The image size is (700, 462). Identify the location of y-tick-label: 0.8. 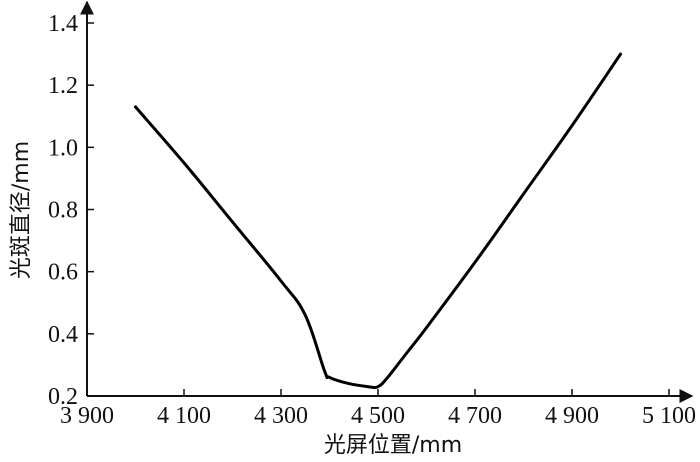
(63, 211).